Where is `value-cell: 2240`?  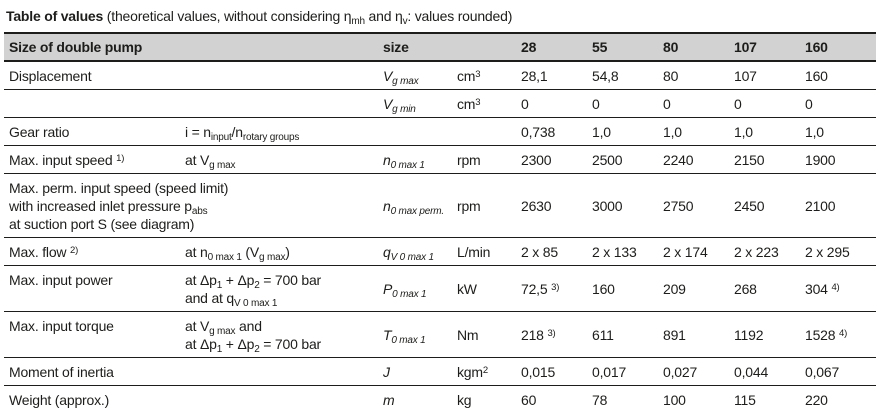 value-cell: 2240 is located at coordinates (678, 160).